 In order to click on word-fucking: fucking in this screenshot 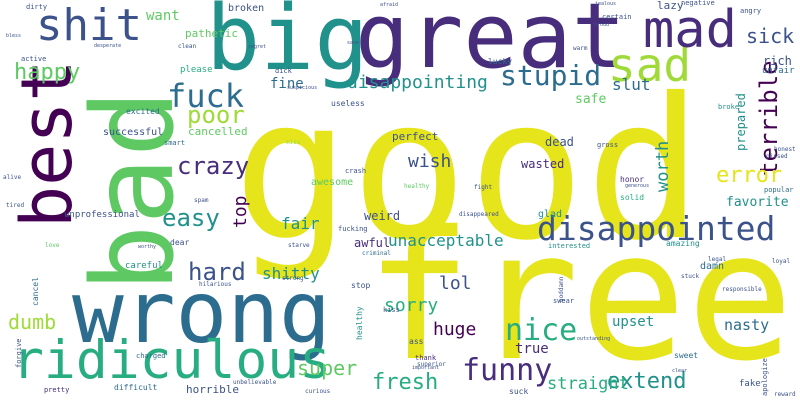, I will do `click(353, 229)`.